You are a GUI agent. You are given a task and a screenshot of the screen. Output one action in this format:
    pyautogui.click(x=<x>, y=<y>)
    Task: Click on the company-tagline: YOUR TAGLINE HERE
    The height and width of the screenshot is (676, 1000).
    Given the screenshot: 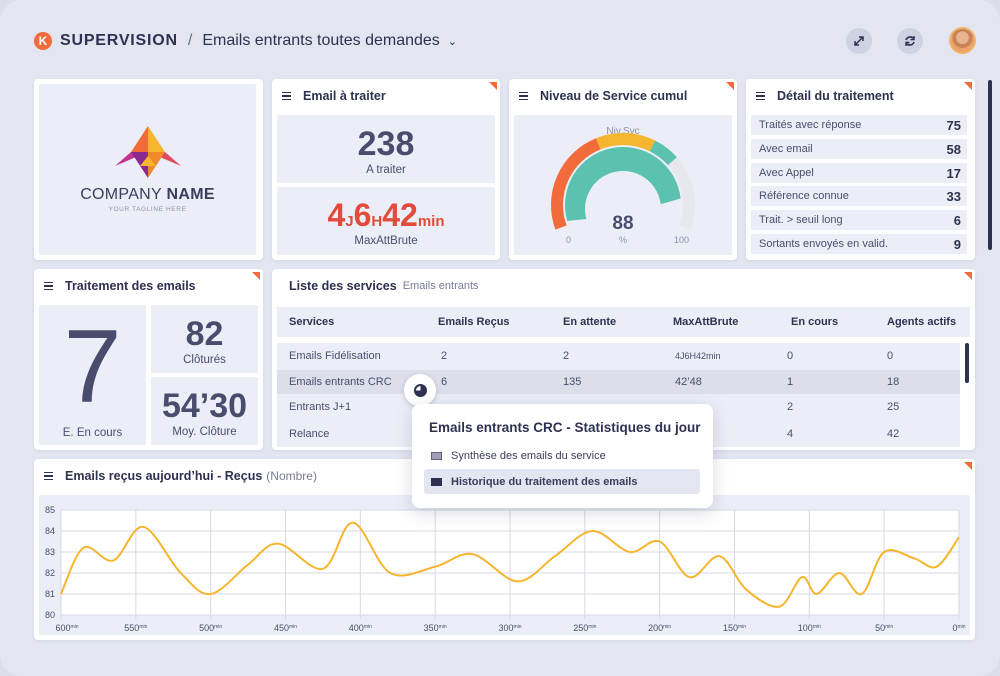 What is the action you would take?
    pyautogui.click(x=147, y=209)
    